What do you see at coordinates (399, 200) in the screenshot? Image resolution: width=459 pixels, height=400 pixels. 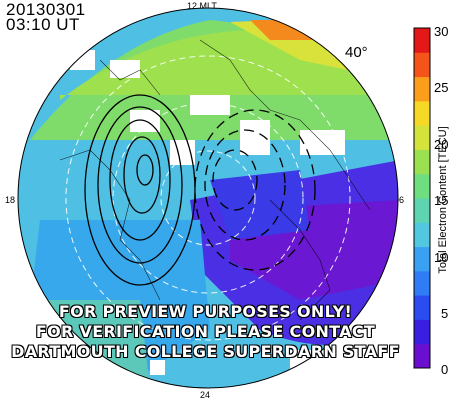 I see `mlt-label-dawn: 06` at bounding box center [399, 200].